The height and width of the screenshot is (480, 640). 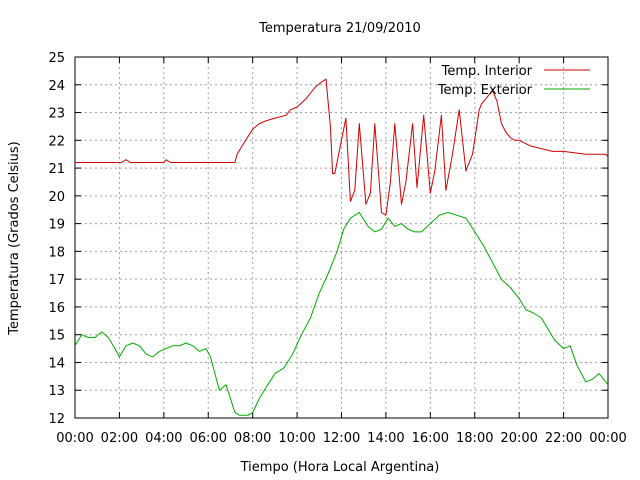 I want to click on x-tick-label: 18:00, so click(x=474, y=438).